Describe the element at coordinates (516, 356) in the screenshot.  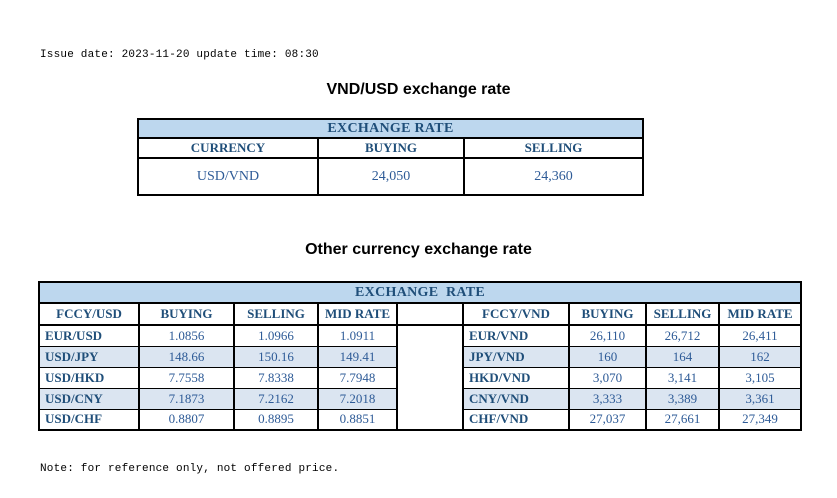
I see `pair-cell: JPY/VND` at that location.